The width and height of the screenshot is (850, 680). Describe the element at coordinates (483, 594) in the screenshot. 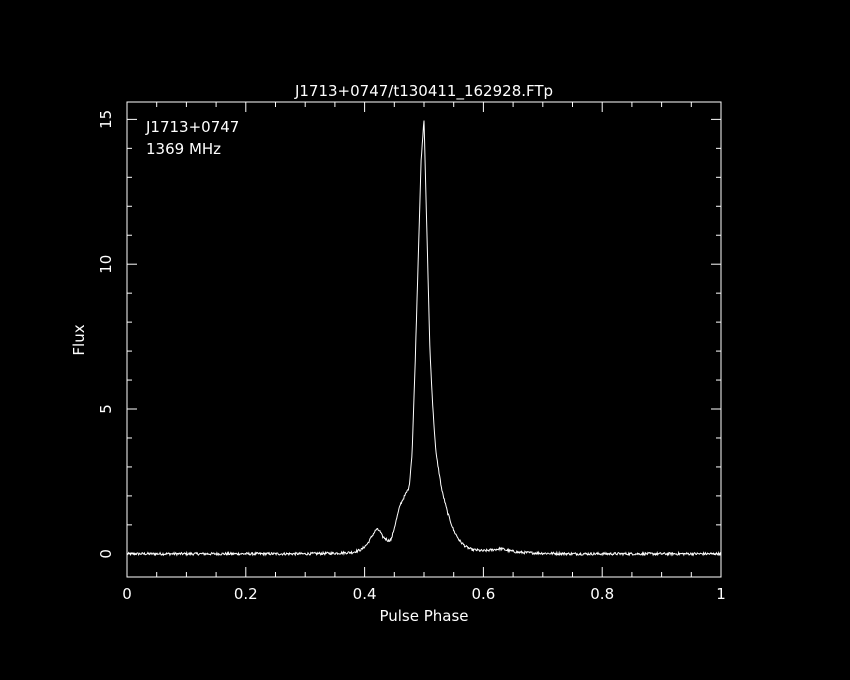

I see `x-tick-label: 0.6` at that location.